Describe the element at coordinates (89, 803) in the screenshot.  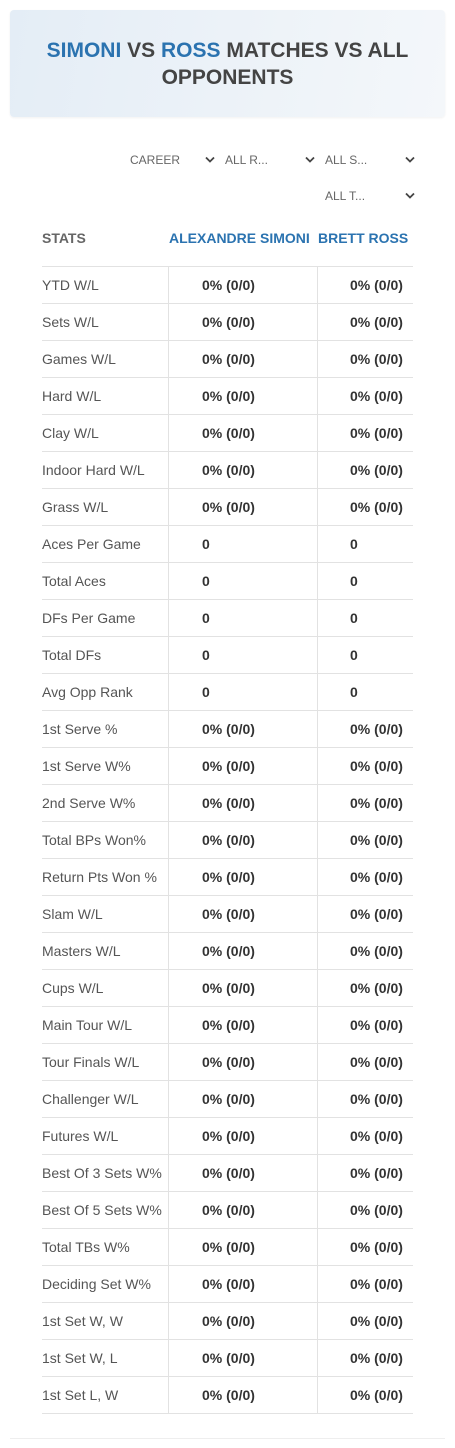
I see `stat-label: 2nd Serve W%` at that location.